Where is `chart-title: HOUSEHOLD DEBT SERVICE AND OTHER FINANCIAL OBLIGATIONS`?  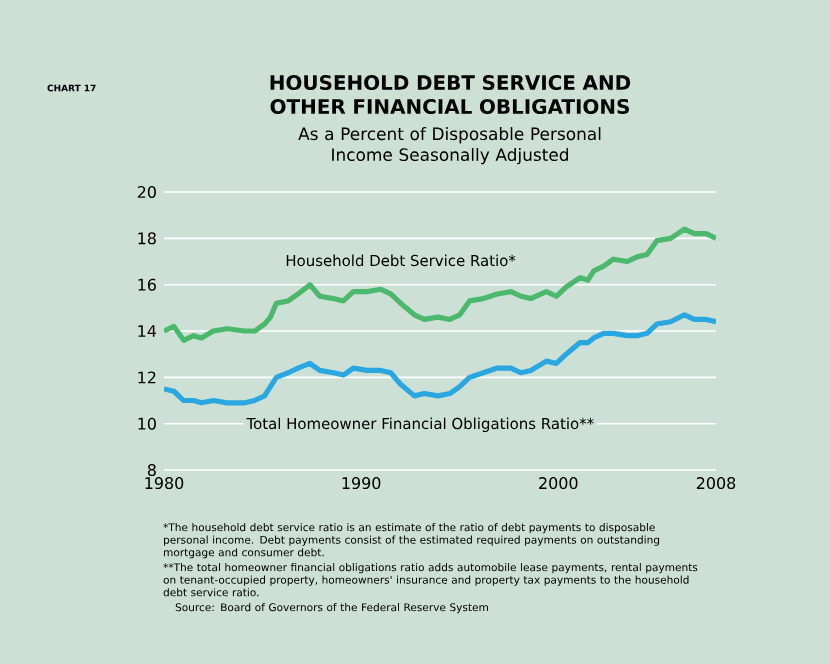
chart-title: HOUSEHOLD DEBT SERVICE AND OTHER FINANCIAL OBLIGATIONS is located at coordinates (450, 95).